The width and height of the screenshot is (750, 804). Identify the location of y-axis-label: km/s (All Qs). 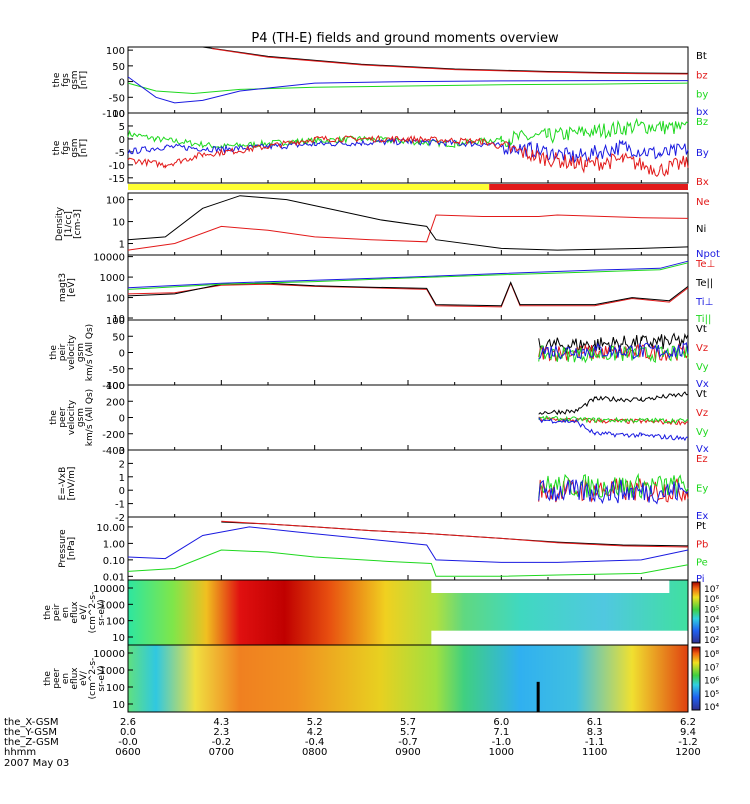
(90, 417).